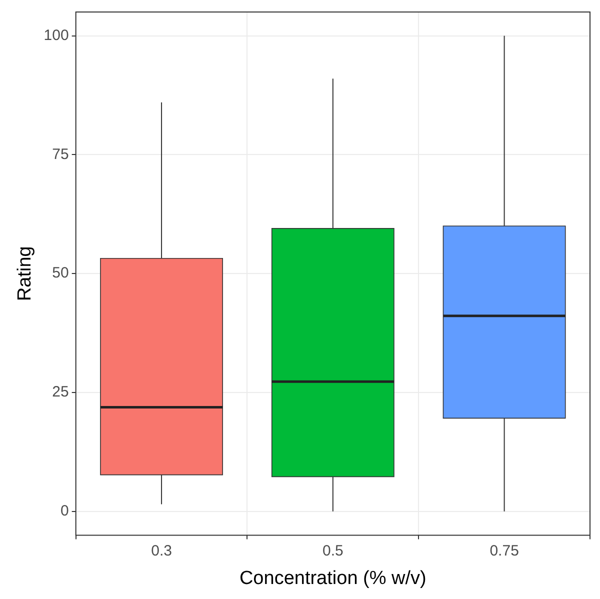 Image resolution: width=600 pixels, height=599 pixels. Describe the element at coordinates (64, 511) in the screenshot. I see `y-tick-label: 0` at that location.